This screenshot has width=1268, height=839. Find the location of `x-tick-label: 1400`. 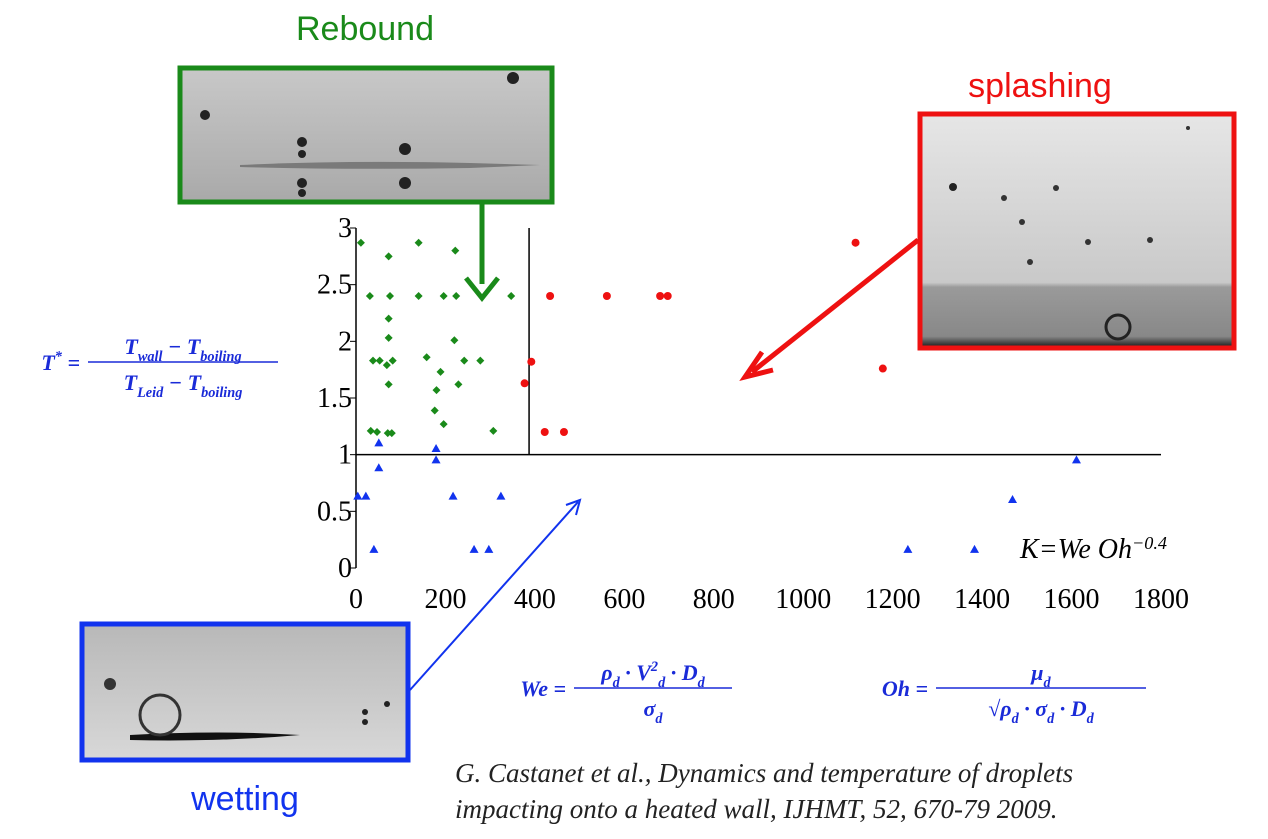

x-tick-label: 1400 is located at coordinates (982, 599).